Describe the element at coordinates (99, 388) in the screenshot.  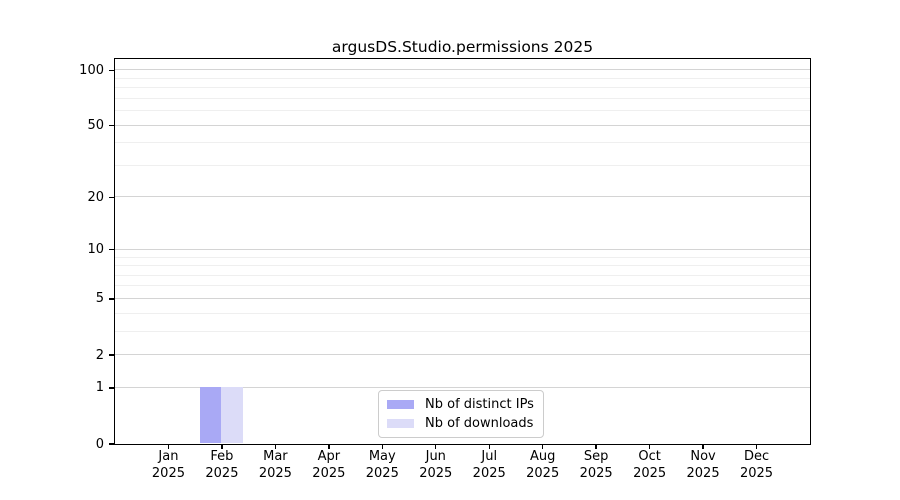
I see `y-tick-label: 1` at that location.